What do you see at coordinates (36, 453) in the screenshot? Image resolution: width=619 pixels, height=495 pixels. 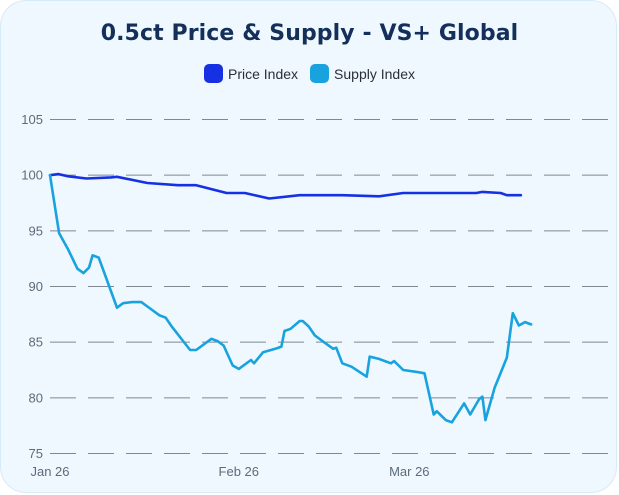 I see `y-tick-label-75: 75` at bounding box center [36, 453].